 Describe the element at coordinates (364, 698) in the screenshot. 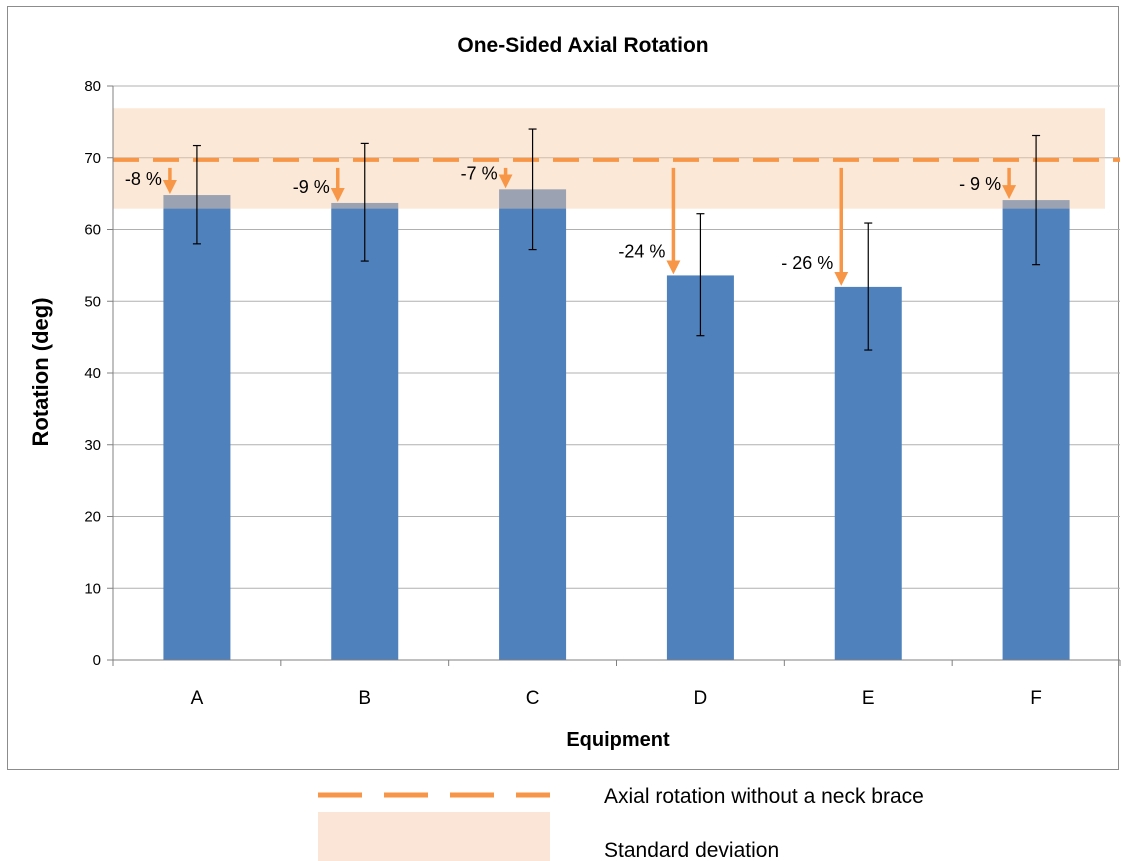

I see `x-tick-label: B` at that location.